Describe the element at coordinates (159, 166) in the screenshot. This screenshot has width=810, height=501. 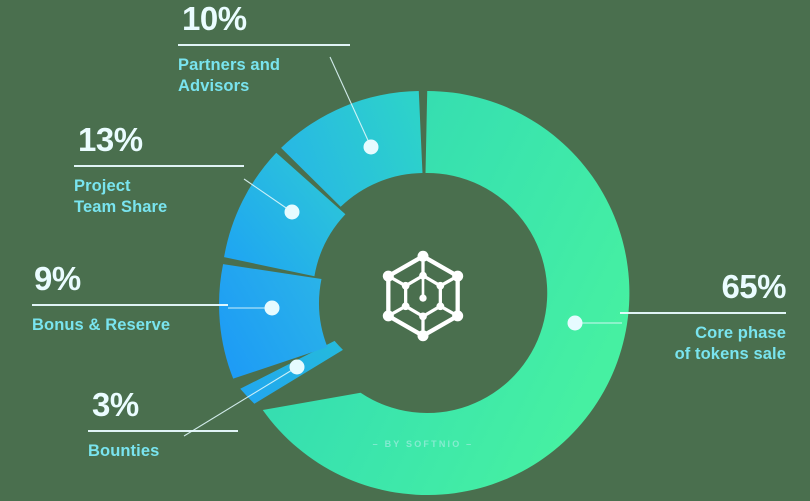
I see `callout-rule-team` at that location.